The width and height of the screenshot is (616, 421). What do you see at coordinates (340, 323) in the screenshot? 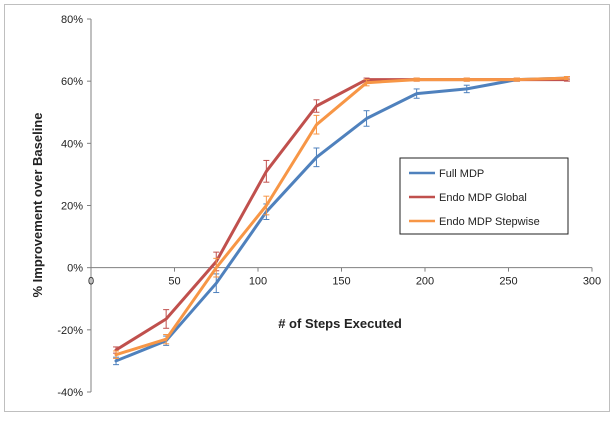
I see `x-axis-title: # of Steps Executed` at bounding box center [340, 323].